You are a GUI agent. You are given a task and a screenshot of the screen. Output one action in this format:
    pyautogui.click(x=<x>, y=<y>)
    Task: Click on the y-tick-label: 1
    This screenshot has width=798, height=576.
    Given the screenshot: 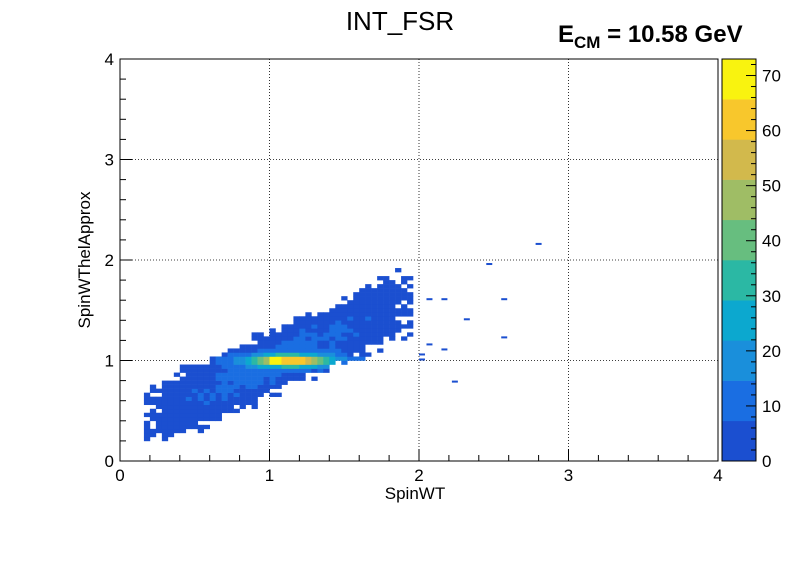 What is the action you would take?
    pyautogui.click(x=109, y=361)
    